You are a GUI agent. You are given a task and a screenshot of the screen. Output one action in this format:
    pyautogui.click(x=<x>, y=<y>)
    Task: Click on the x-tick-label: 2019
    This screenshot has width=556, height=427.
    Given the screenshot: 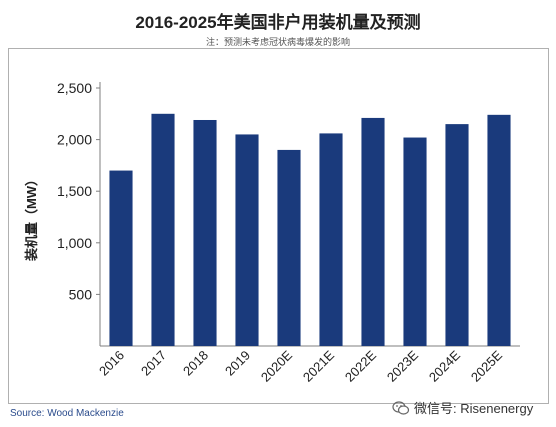 What is the action you would take?
    pyautogui.click(x=237, y=363)
    